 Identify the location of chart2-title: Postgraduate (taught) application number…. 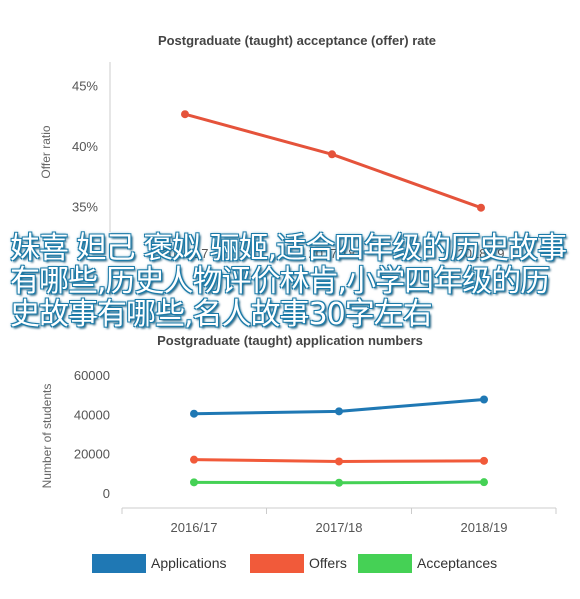
(290, 340).